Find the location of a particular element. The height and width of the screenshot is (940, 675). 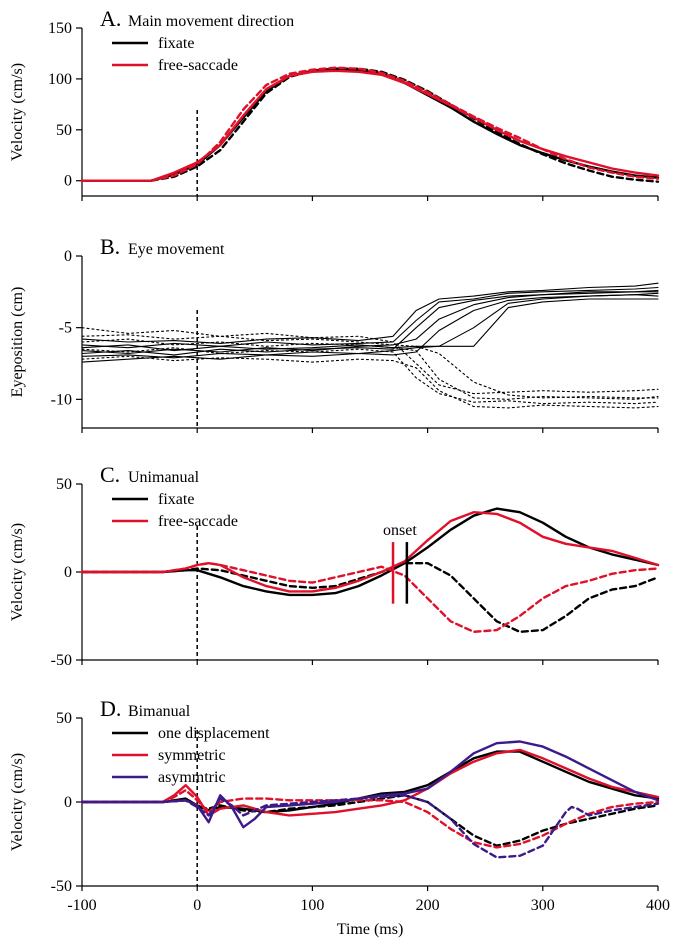

x-tick-label: 400 is located at coordinates (658, 905).